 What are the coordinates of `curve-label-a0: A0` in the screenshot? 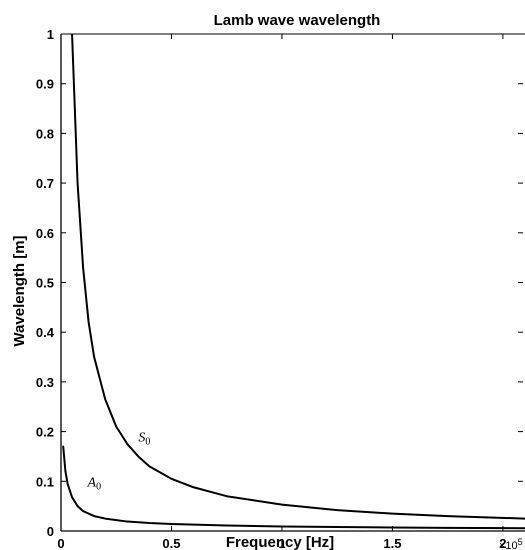 It's located at (94, 483).